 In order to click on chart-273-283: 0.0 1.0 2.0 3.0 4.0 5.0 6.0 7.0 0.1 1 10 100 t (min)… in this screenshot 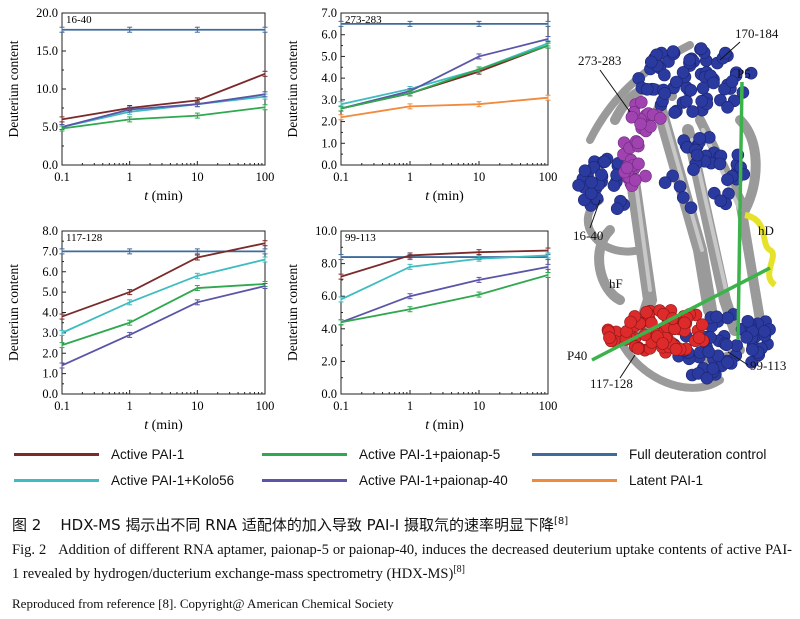, I will do `click(421, 105)`.